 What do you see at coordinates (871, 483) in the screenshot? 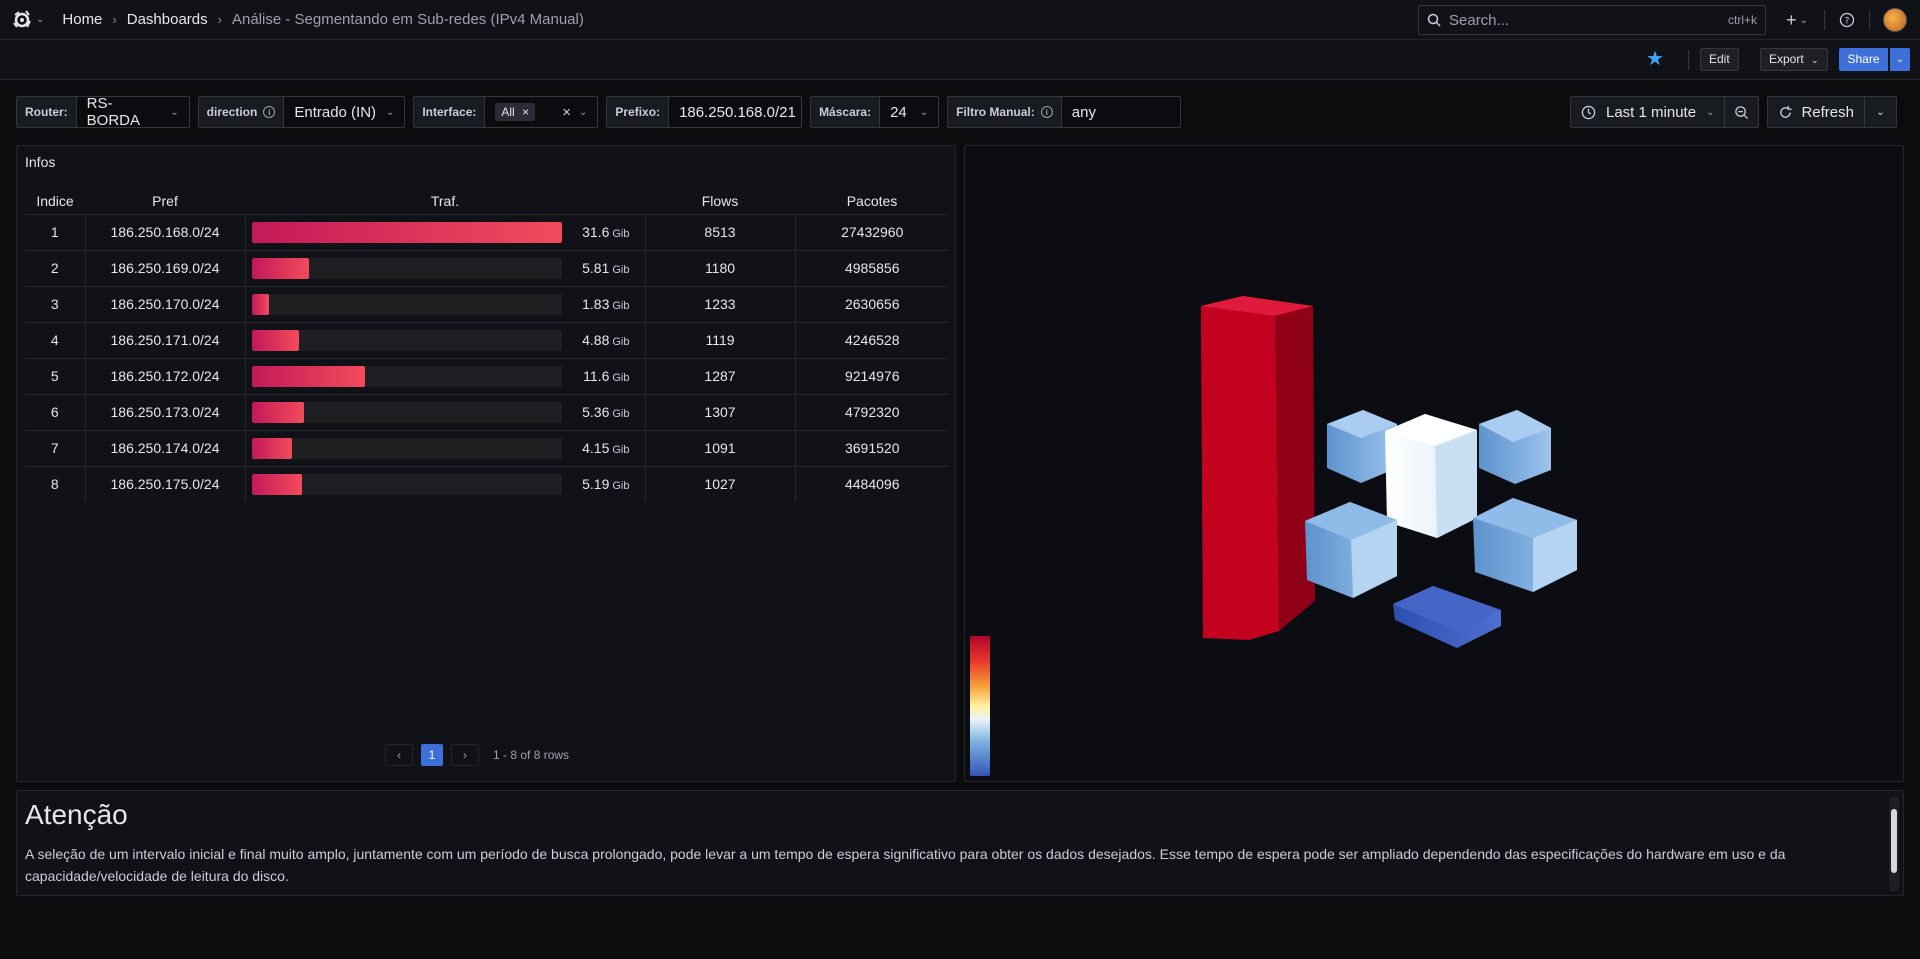
I see `cell-pacotes: 4484096` at bounding box center [871, 483].